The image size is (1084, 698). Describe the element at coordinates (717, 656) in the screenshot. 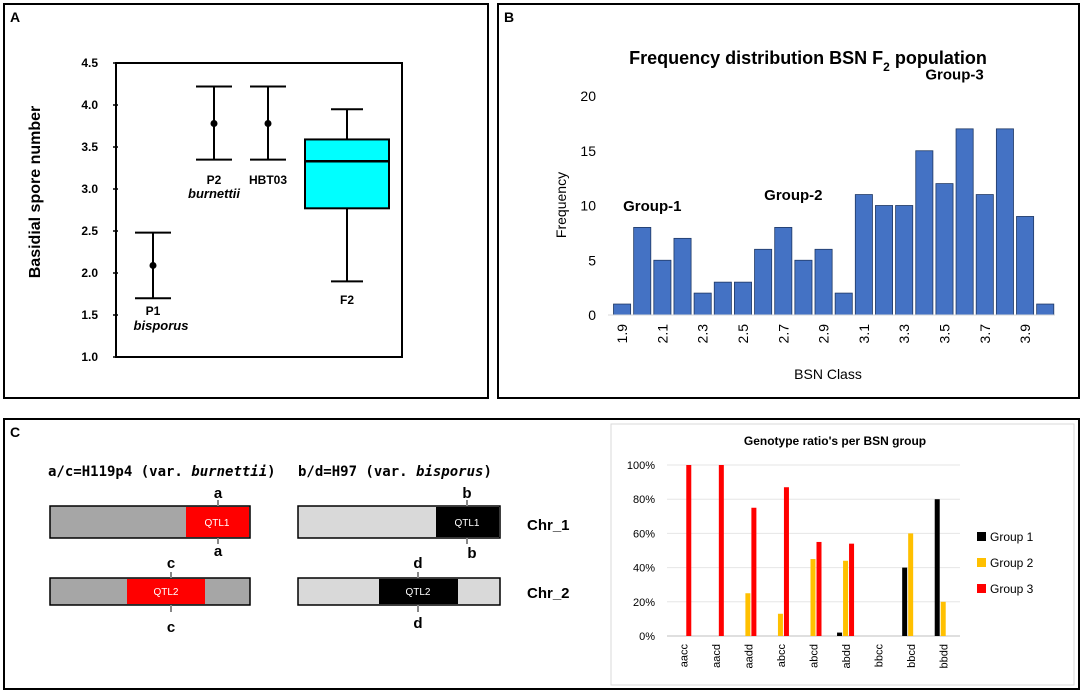

I see `c-x-tick-label: aacd` at that location.